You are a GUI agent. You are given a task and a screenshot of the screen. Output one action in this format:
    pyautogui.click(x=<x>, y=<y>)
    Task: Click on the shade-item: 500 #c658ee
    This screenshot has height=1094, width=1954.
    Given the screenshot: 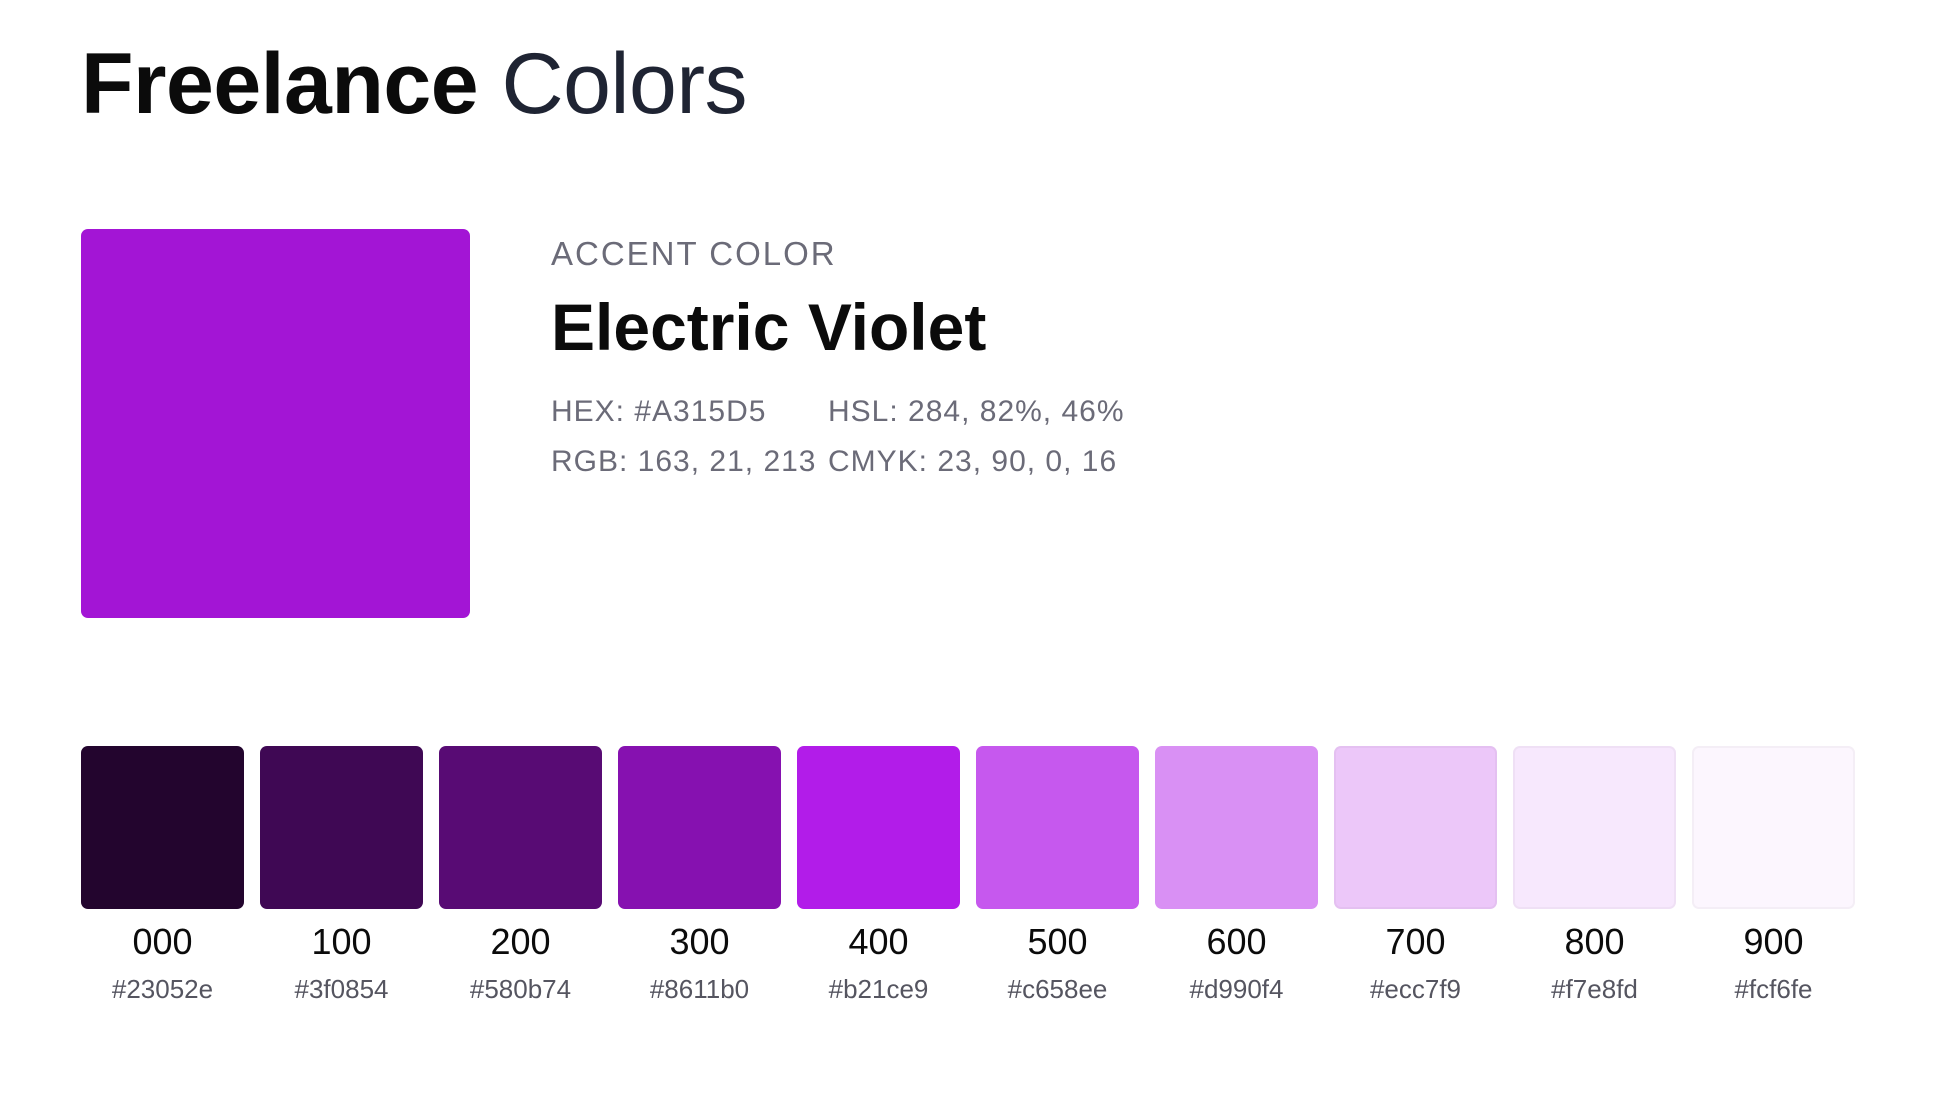 What is the action you would take?
    pyautogui.click(x=1057, y=877)
    